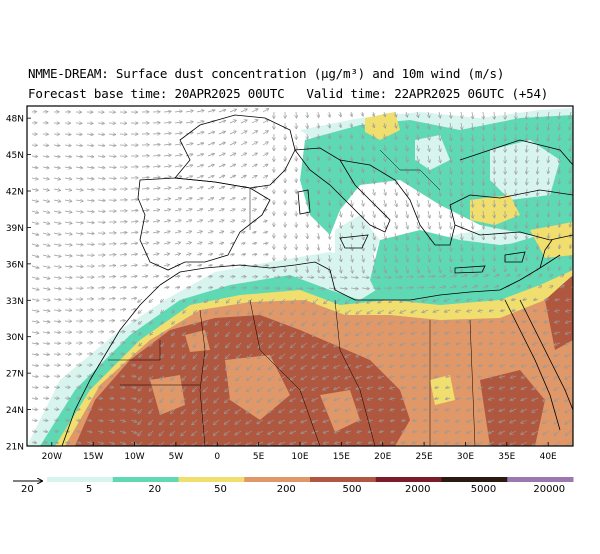 The width and height of the screenshot is (600, 554). I want to click on wind-reference-label: 20, so click(27, 489).